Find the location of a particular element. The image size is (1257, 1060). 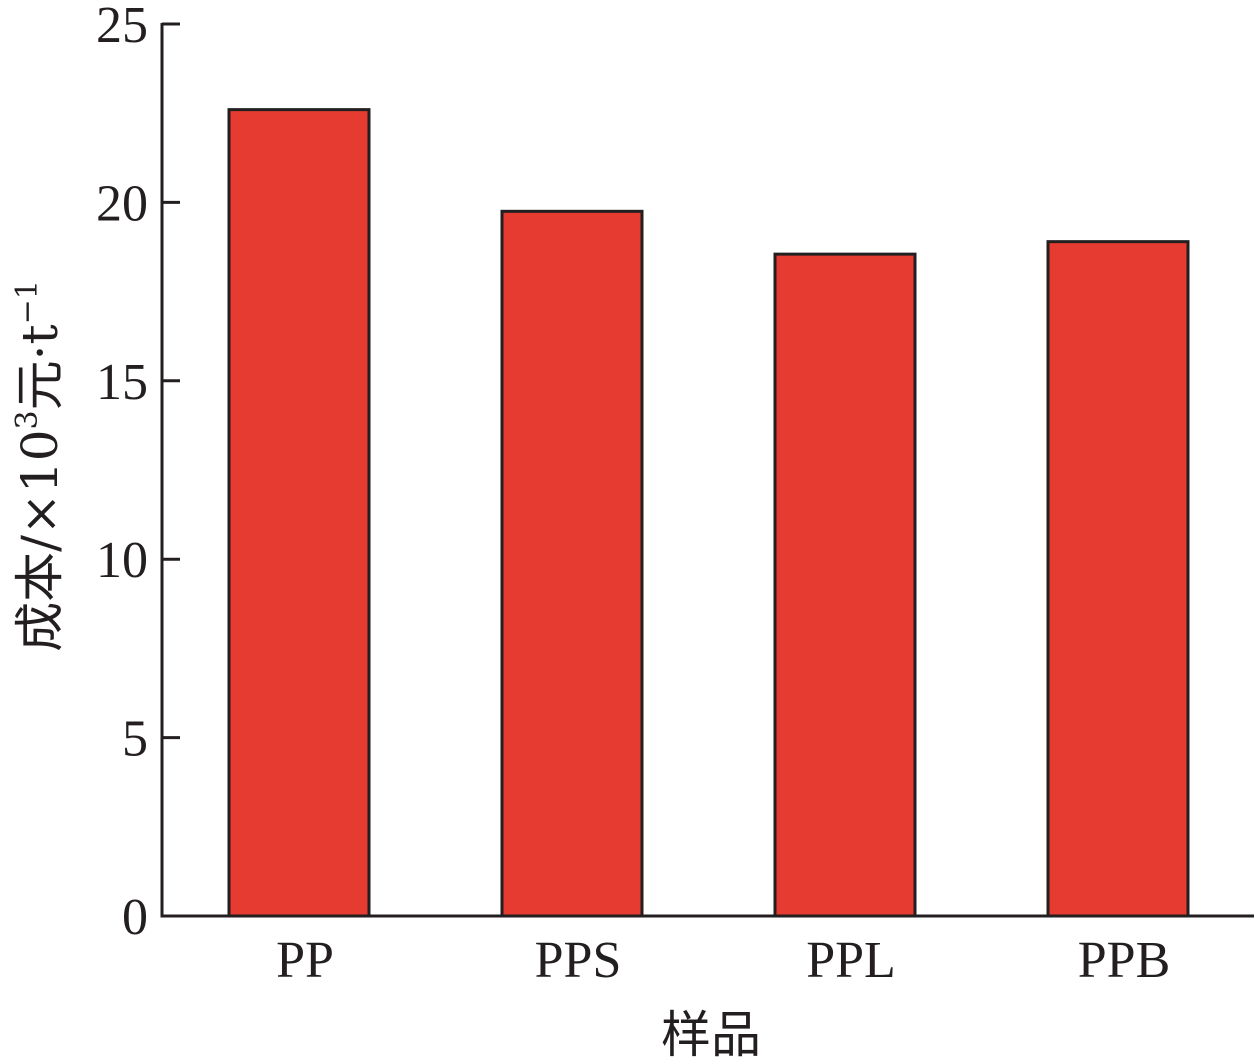

y-axis-title: 成本/×103元·t−1 is located at coordinates (39, 466).